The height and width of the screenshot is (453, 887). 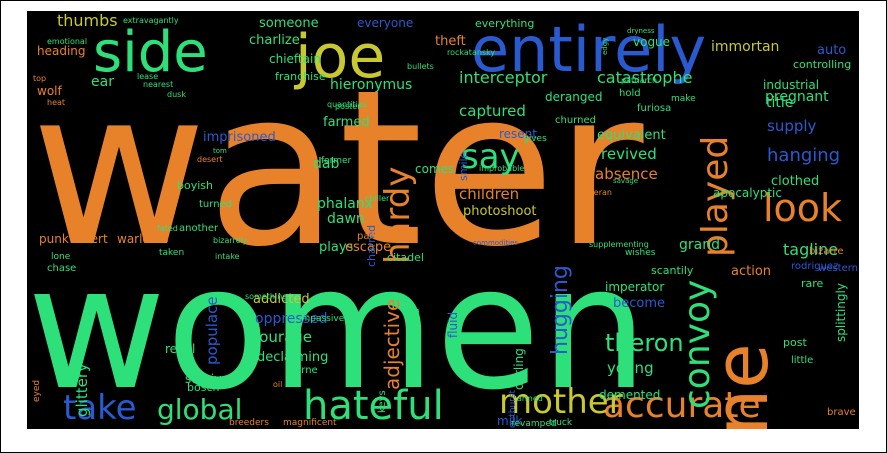 What do you see at coordinates (651, 42) in the screenshot?
I see `word-vogue: vogue` at bounding box center [651, 42].